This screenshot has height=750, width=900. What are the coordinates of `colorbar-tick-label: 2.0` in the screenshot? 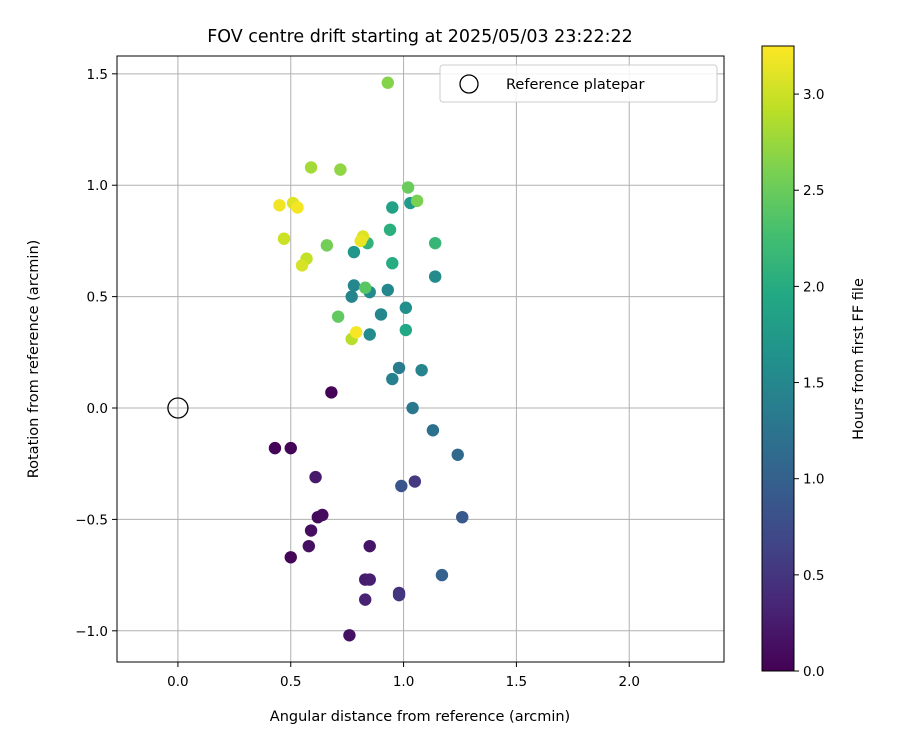 It's located at (813, 287).